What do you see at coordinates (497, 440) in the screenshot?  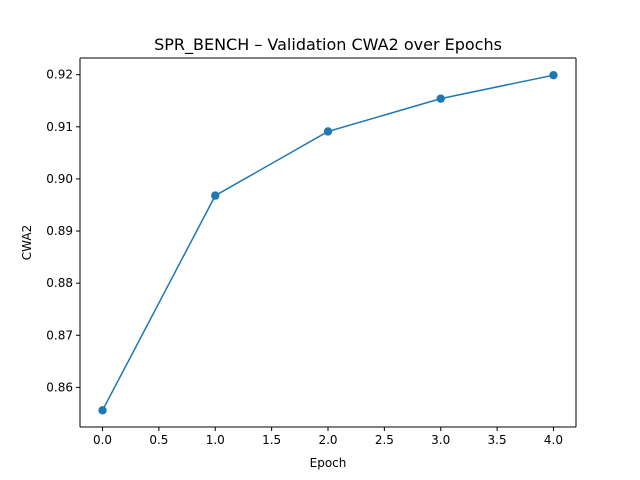 I see `x-tick-label: 3.5` at bounding box center [497, 440].